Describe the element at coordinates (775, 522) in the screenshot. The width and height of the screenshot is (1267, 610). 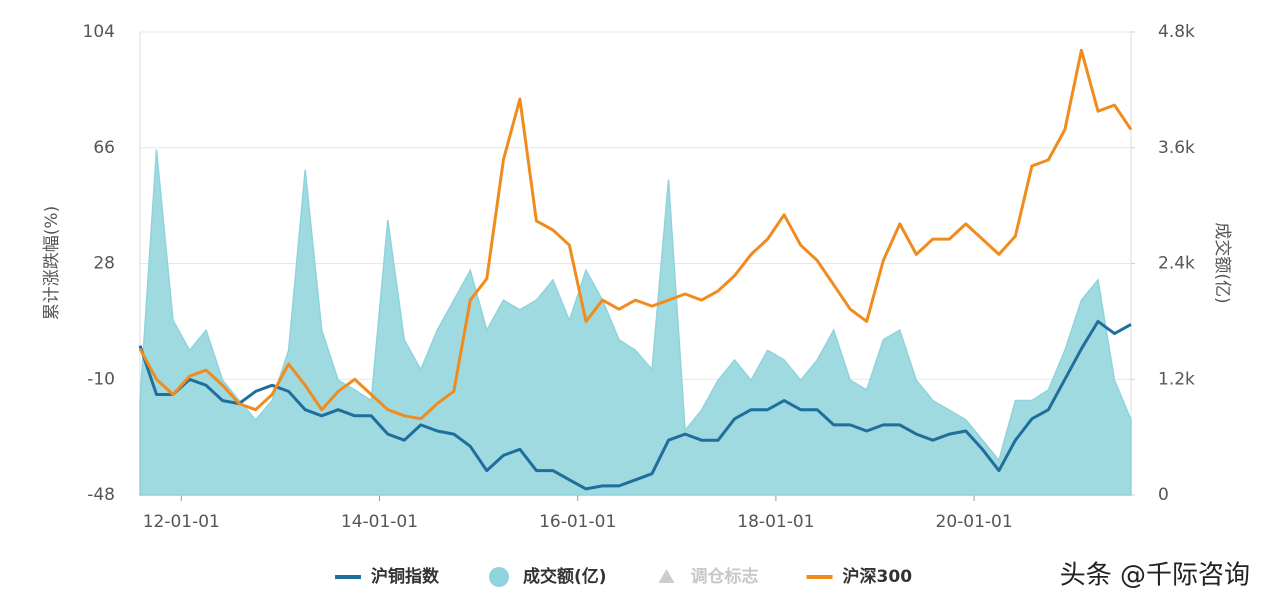
I see `x-tick-label: 18-01-01` at that location.